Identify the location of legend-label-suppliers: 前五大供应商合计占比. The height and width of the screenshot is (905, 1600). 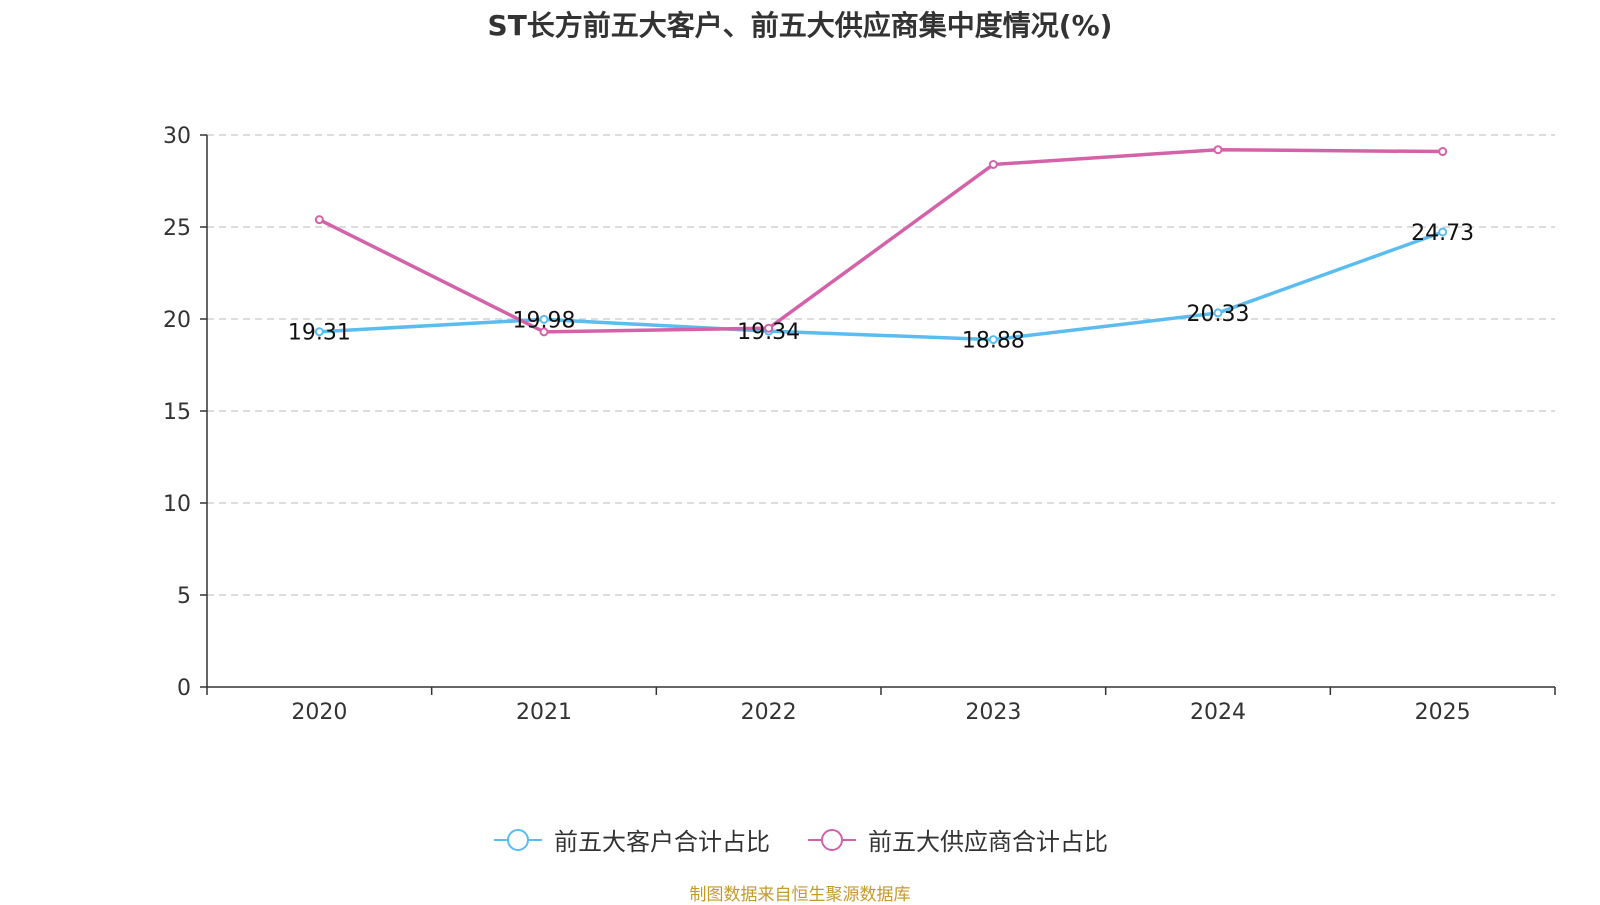
(988, 842).